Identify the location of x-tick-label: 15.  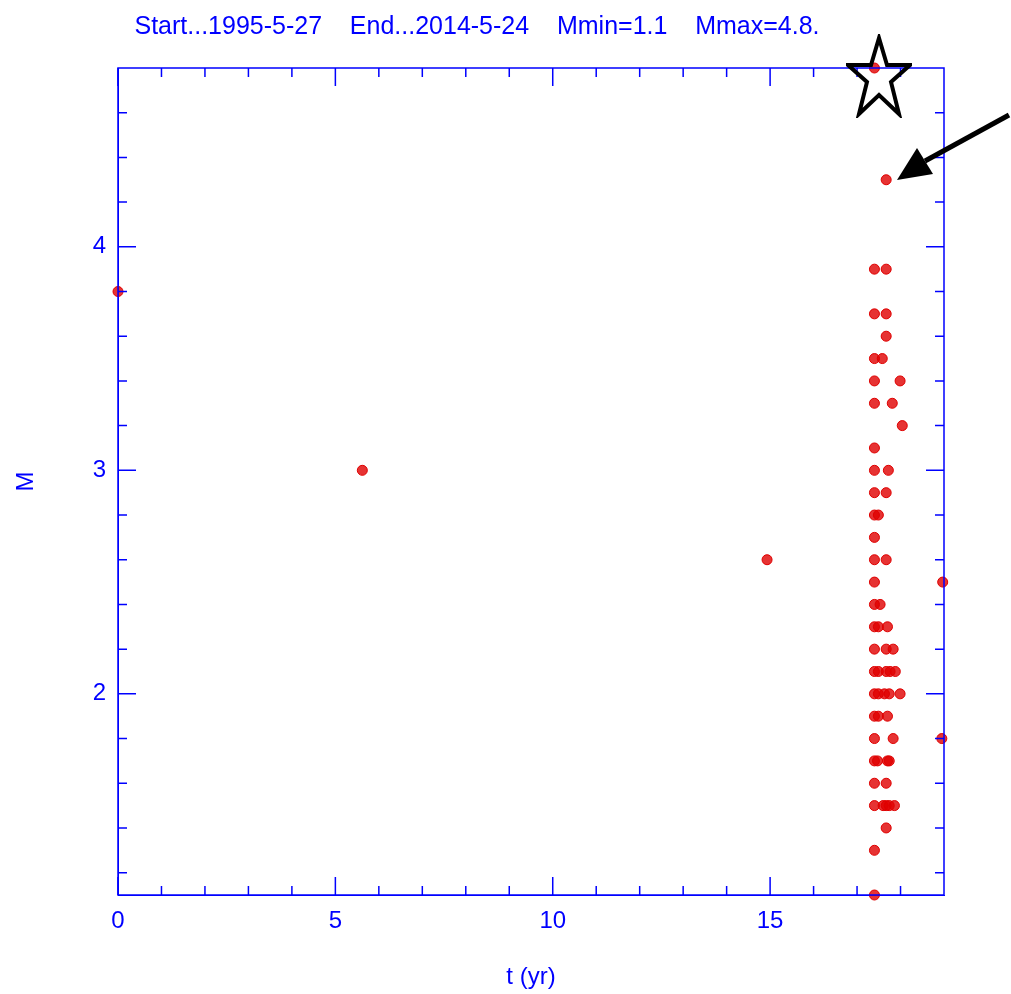
(770, 920).